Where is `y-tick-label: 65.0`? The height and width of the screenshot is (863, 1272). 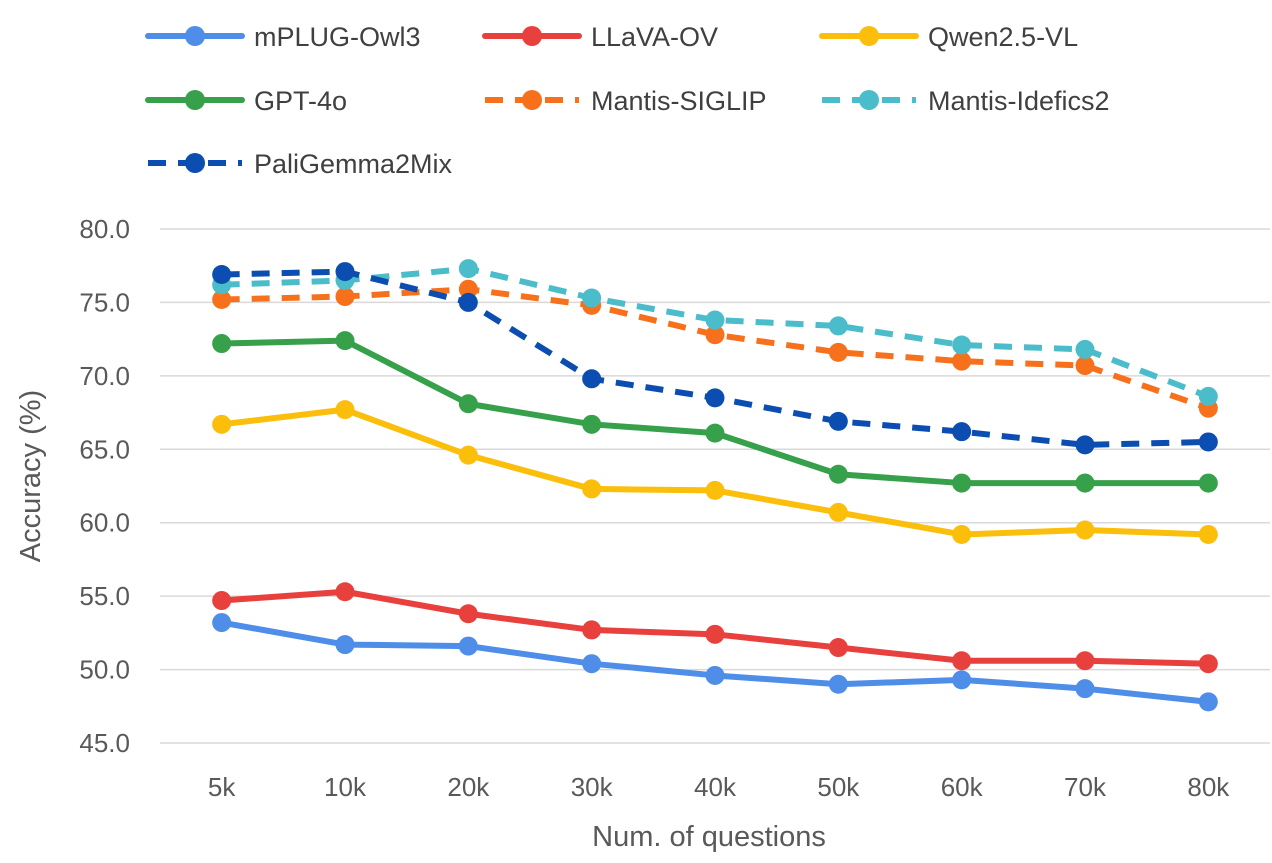
y-tick-label: 65.0 is located at coordinates (104, 449).